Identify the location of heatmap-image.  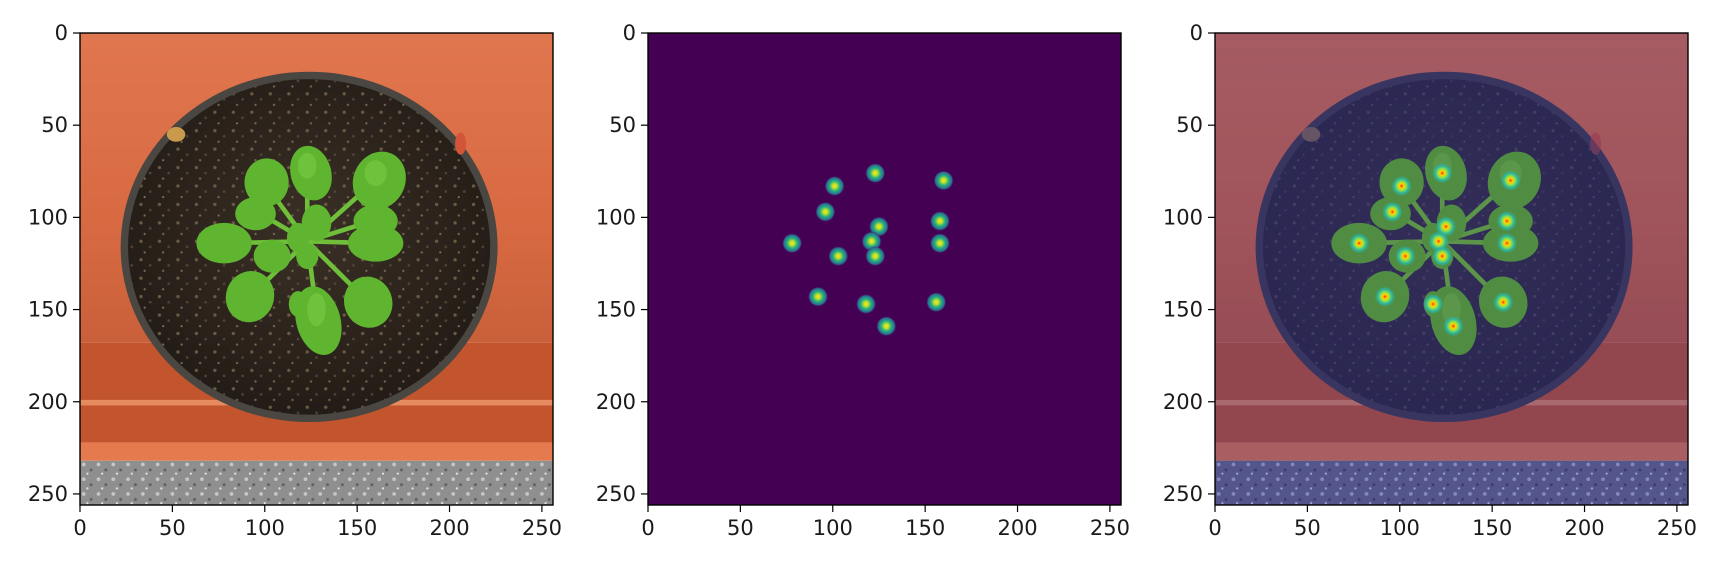
(867, 249).